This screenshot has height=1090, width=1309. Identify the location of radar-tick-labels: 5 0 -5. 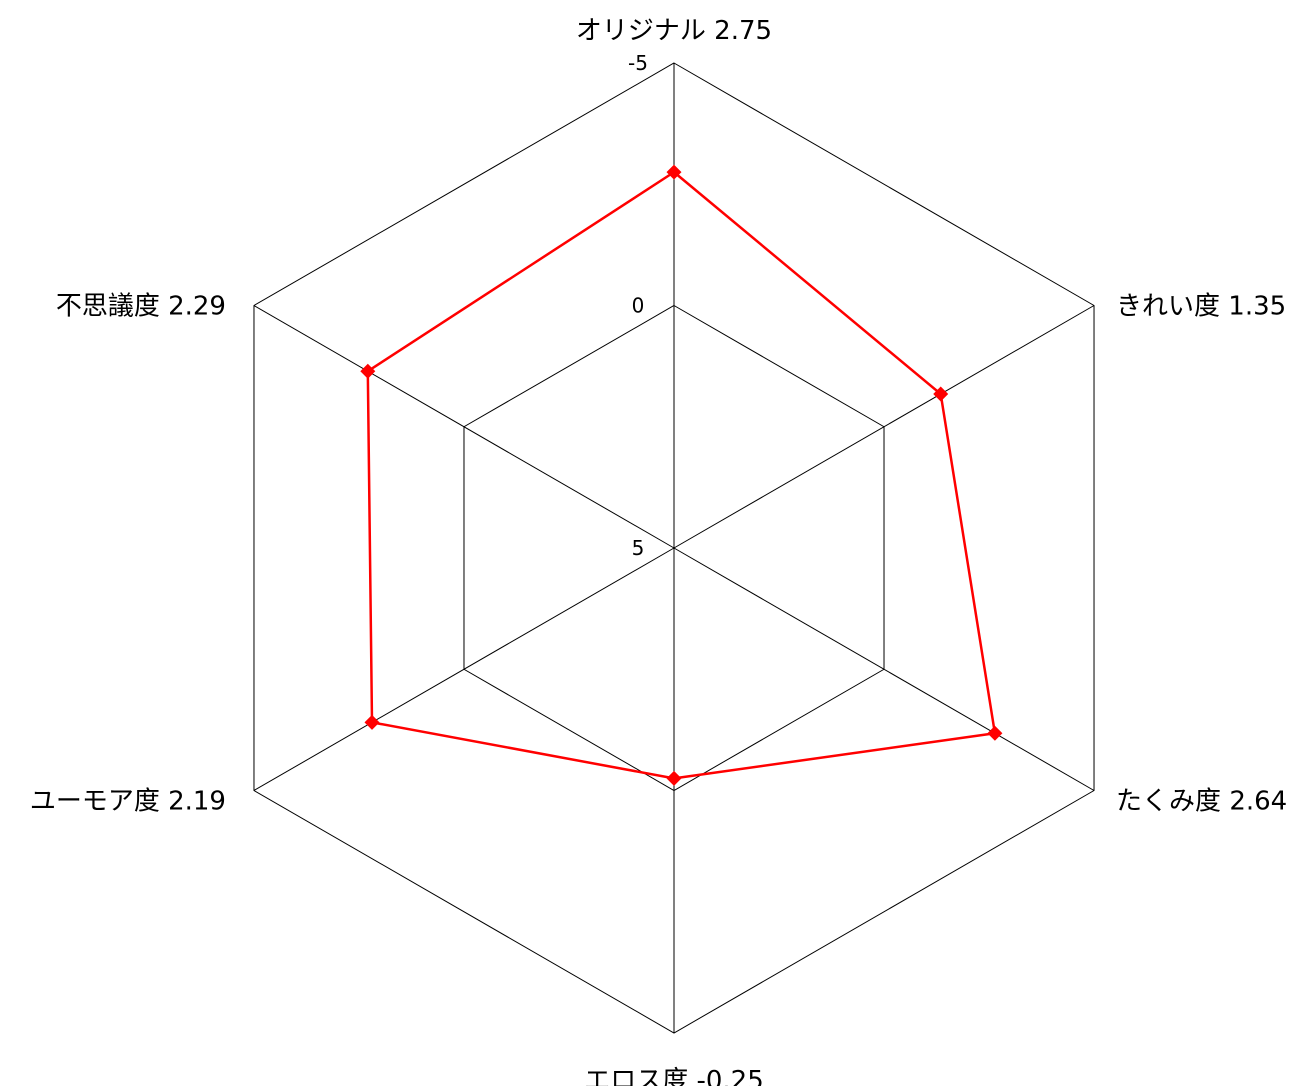
(638, 305).